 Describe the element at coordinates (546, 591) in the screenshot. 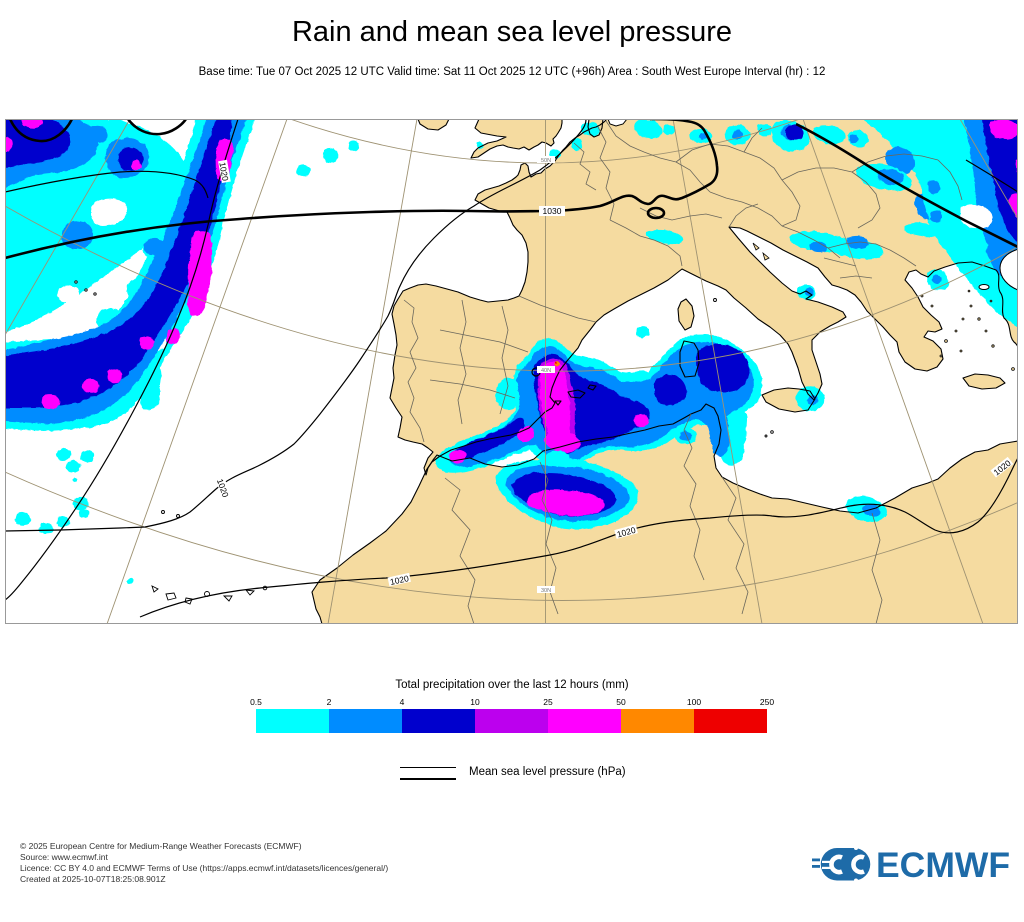

I see `svg-text: 30N` at that location.